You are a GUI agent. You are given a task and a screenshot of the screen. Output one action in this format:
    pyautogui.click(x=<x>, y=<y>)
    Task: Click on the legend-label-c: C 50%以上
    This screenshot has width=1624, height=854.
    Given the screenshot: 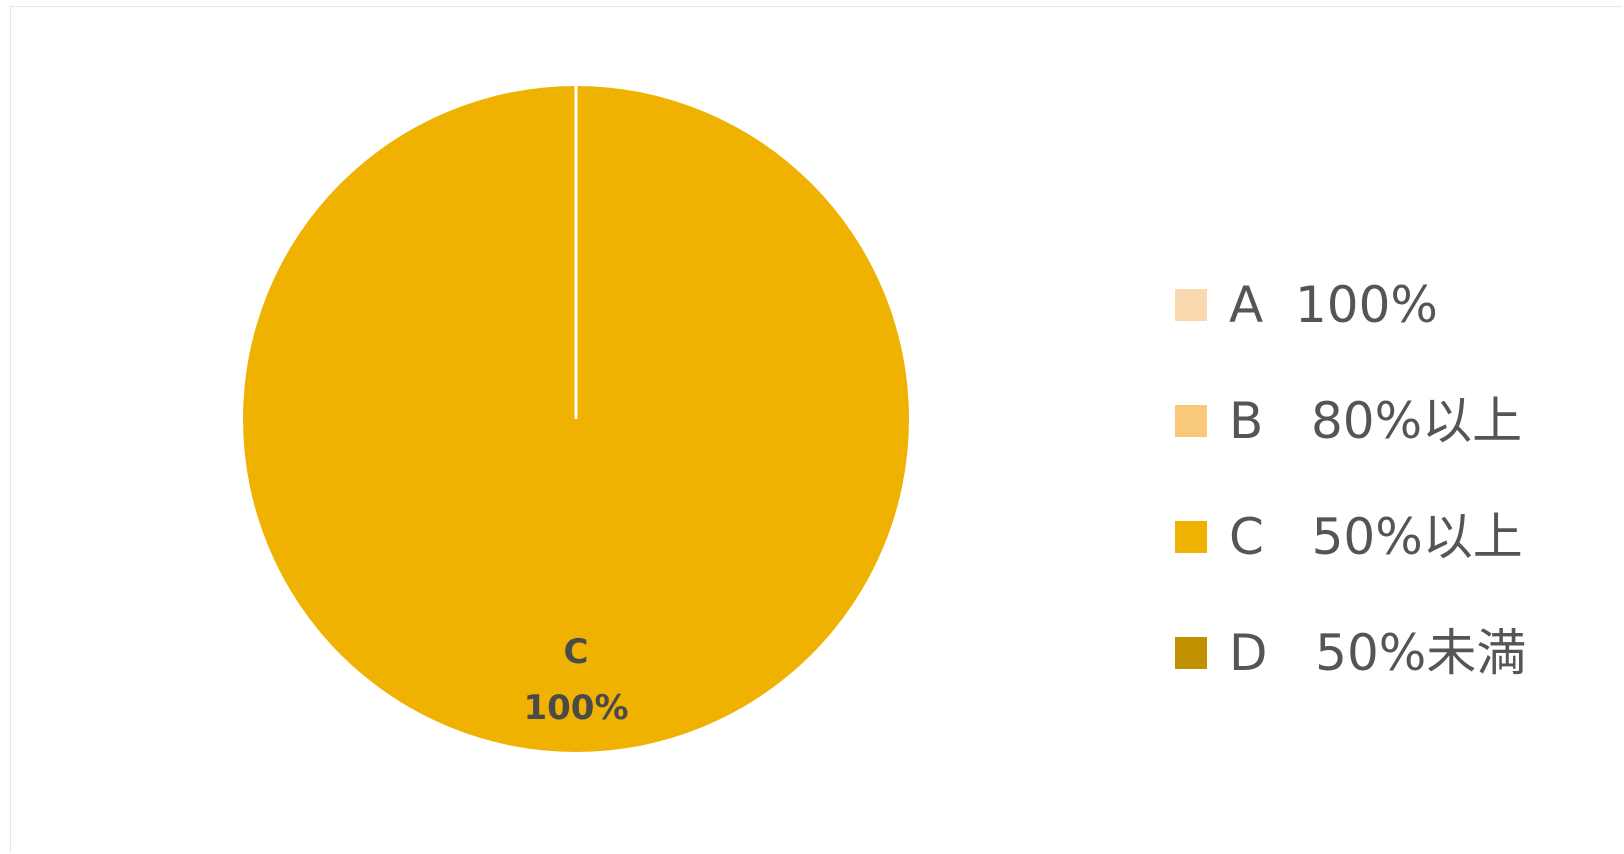 What is the action you would take?
    pyautogui.click(x=1376, y=537)
    